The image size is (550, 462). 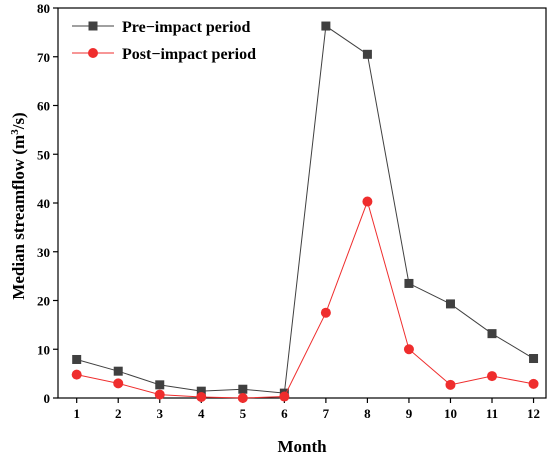 What do you see at coordinates (118, 413) in the screenshot?
I see `x-tick-label: 2` at bounding box center [118, 413].